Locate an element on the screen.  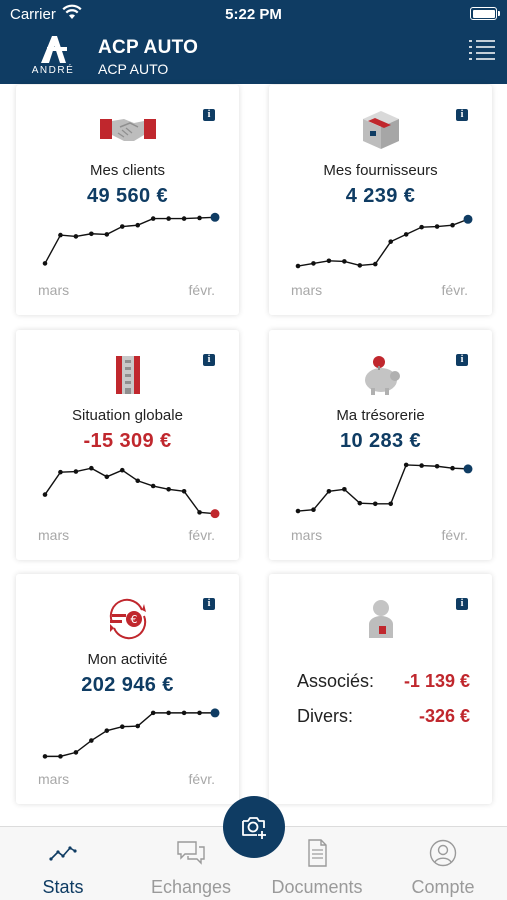
chart-line-icon is located at coordinates (63, 853).